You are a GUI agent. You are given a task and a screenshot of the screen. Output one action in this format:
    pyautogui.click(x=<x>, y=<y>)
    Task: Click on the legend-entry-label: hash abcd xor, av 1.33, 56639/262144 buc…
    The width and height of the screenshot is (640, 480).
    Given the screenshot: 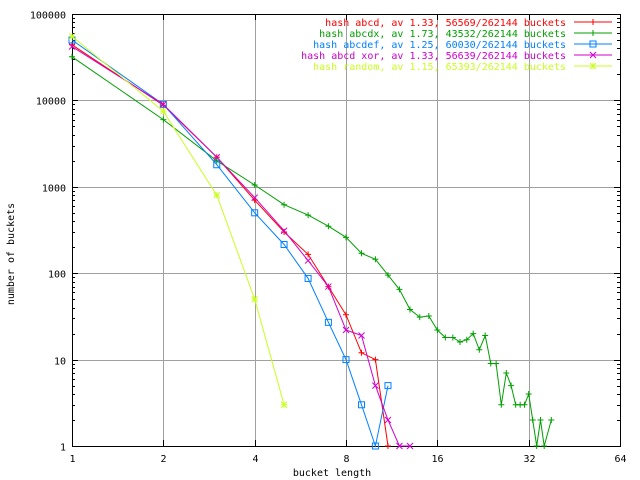 What is the action you would take?
    pyautogui.click(x=433, y=56)
    